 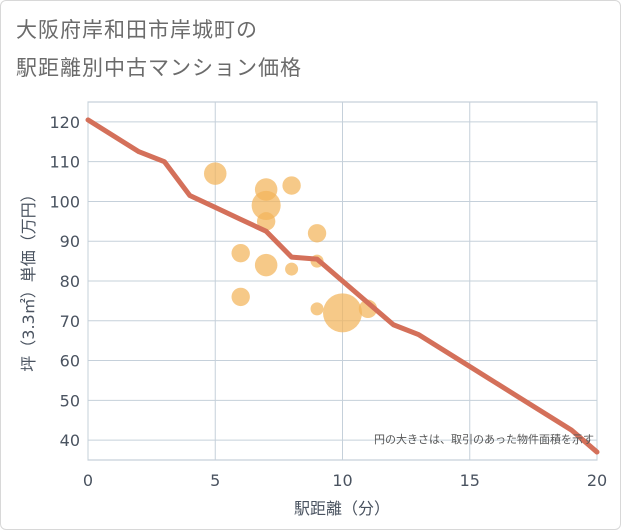 What do you see at coordinates (70, 281) in the screenshot?
I see `y-tick-label: 80` at bounding box center [70, 281].